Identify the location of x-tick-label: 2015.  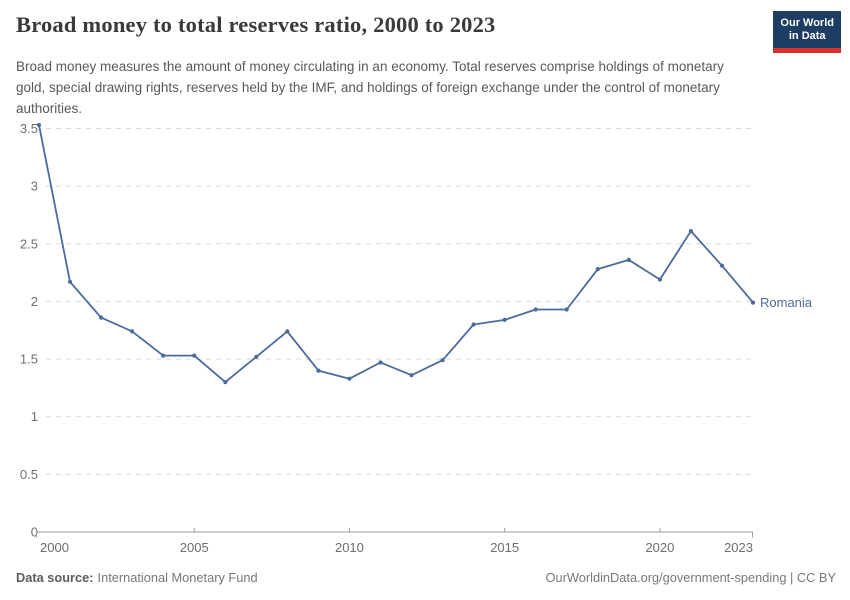
(504, 547).